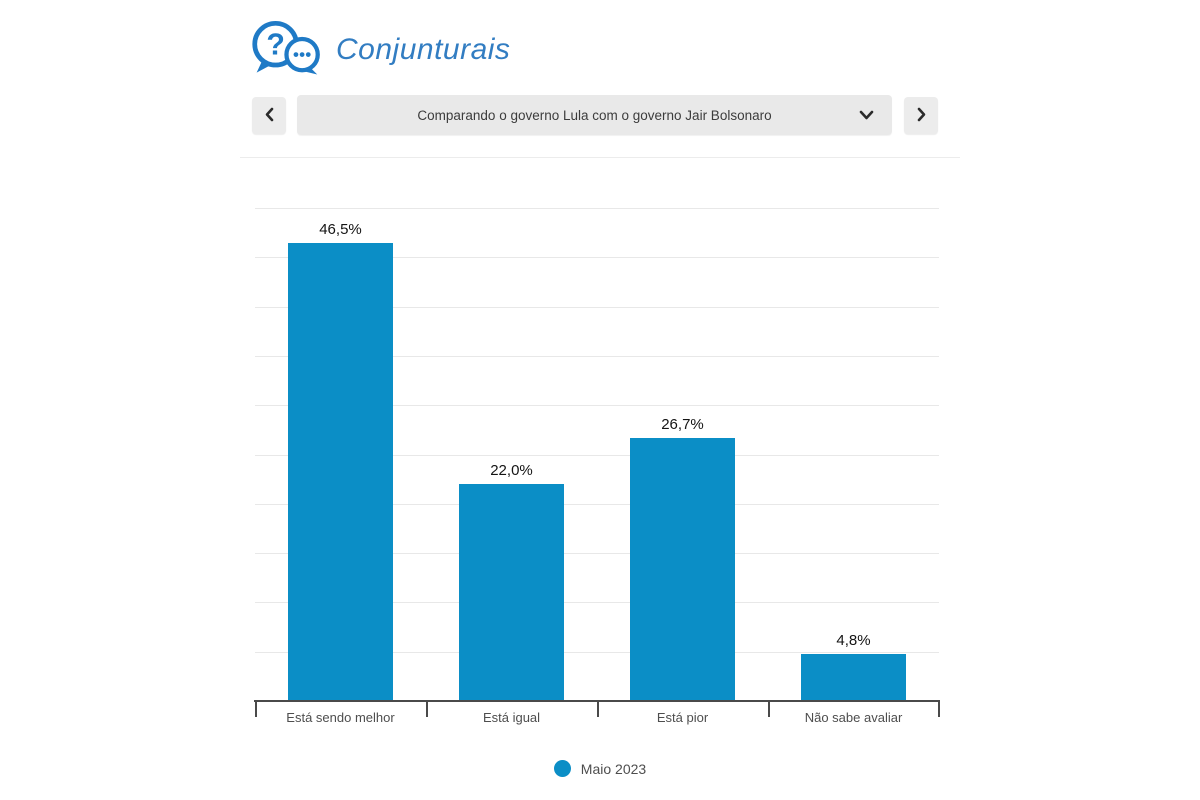  What do you see at coordinates (340, 229) in the screenshot?
I see `bar-value-label: 46,5%` at bounding box center [340, 229].